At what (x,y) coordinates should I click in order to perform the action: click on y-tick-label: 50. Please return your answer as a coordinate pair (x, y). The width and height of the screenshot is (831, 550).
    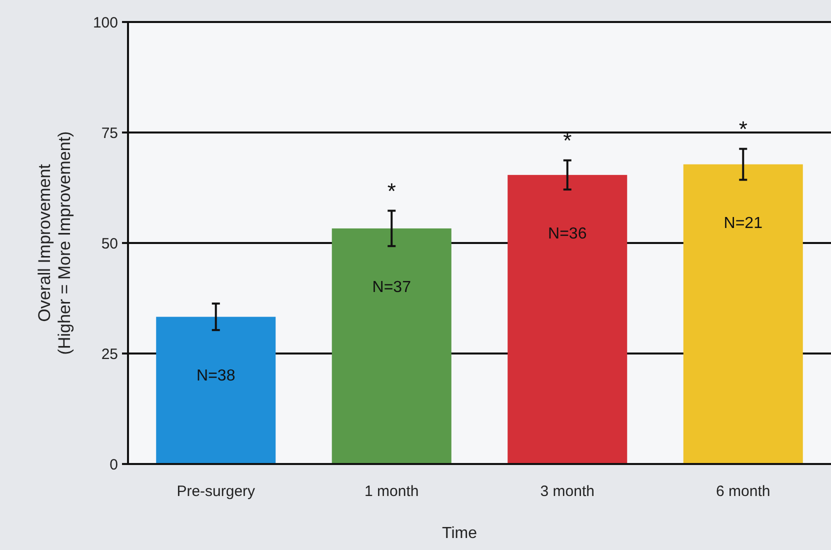
    Looking at the image, I should click on (109, 243).